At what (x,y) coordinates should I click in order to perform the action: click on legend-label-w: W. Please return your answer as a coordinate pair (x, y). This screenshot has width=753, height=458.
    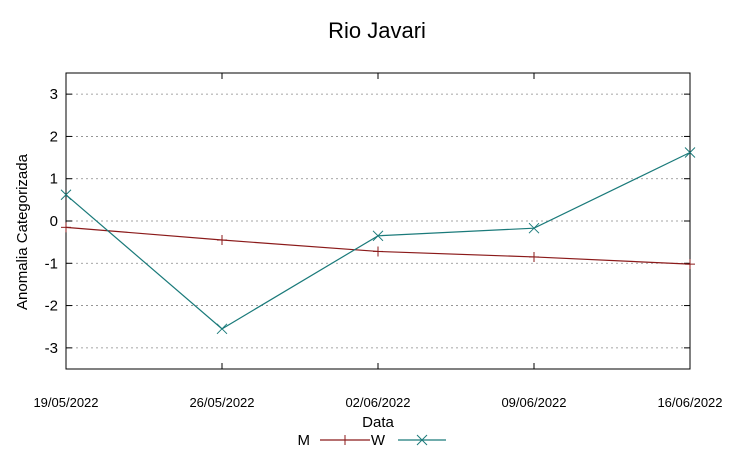
    Looking at the image, I should click on (378, 440).